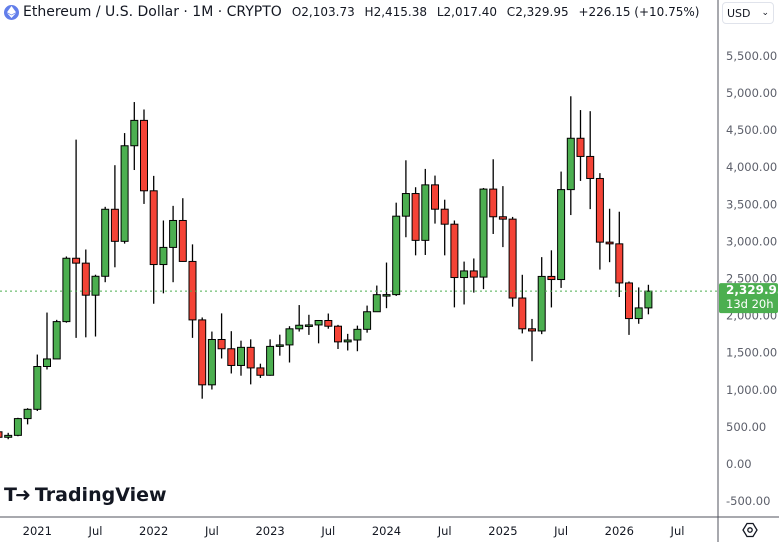 The image size is (779, 542). What do you see at coordinates (739, 464) in the screenshot?
I see `price-tick-label: 0.00` at bounding box center [739, 464].